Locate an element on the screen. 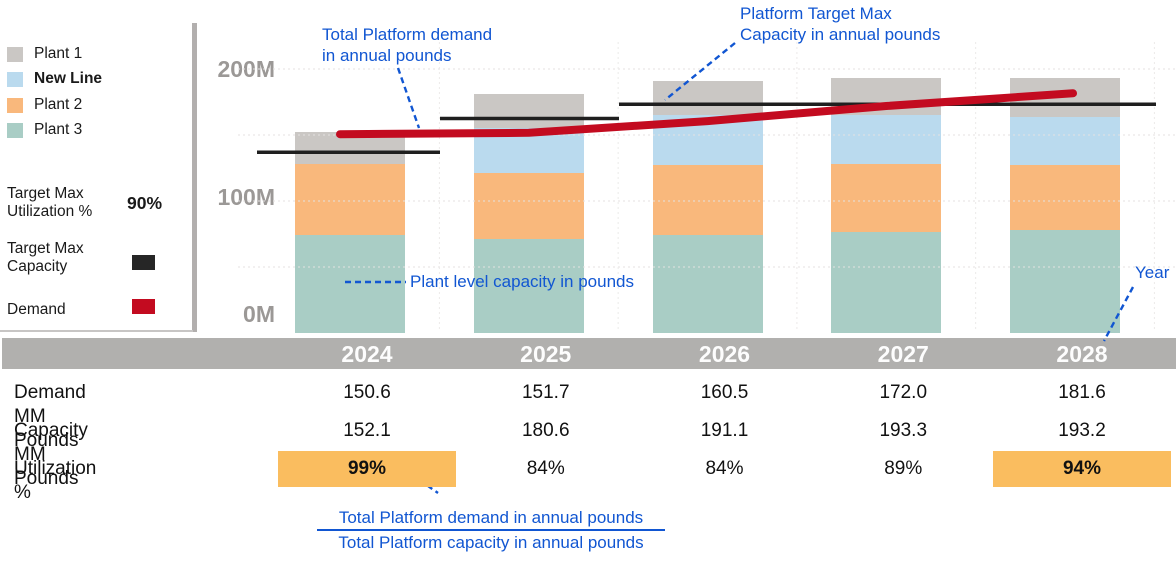  year-axis-band is located at coordinates (589, 353).